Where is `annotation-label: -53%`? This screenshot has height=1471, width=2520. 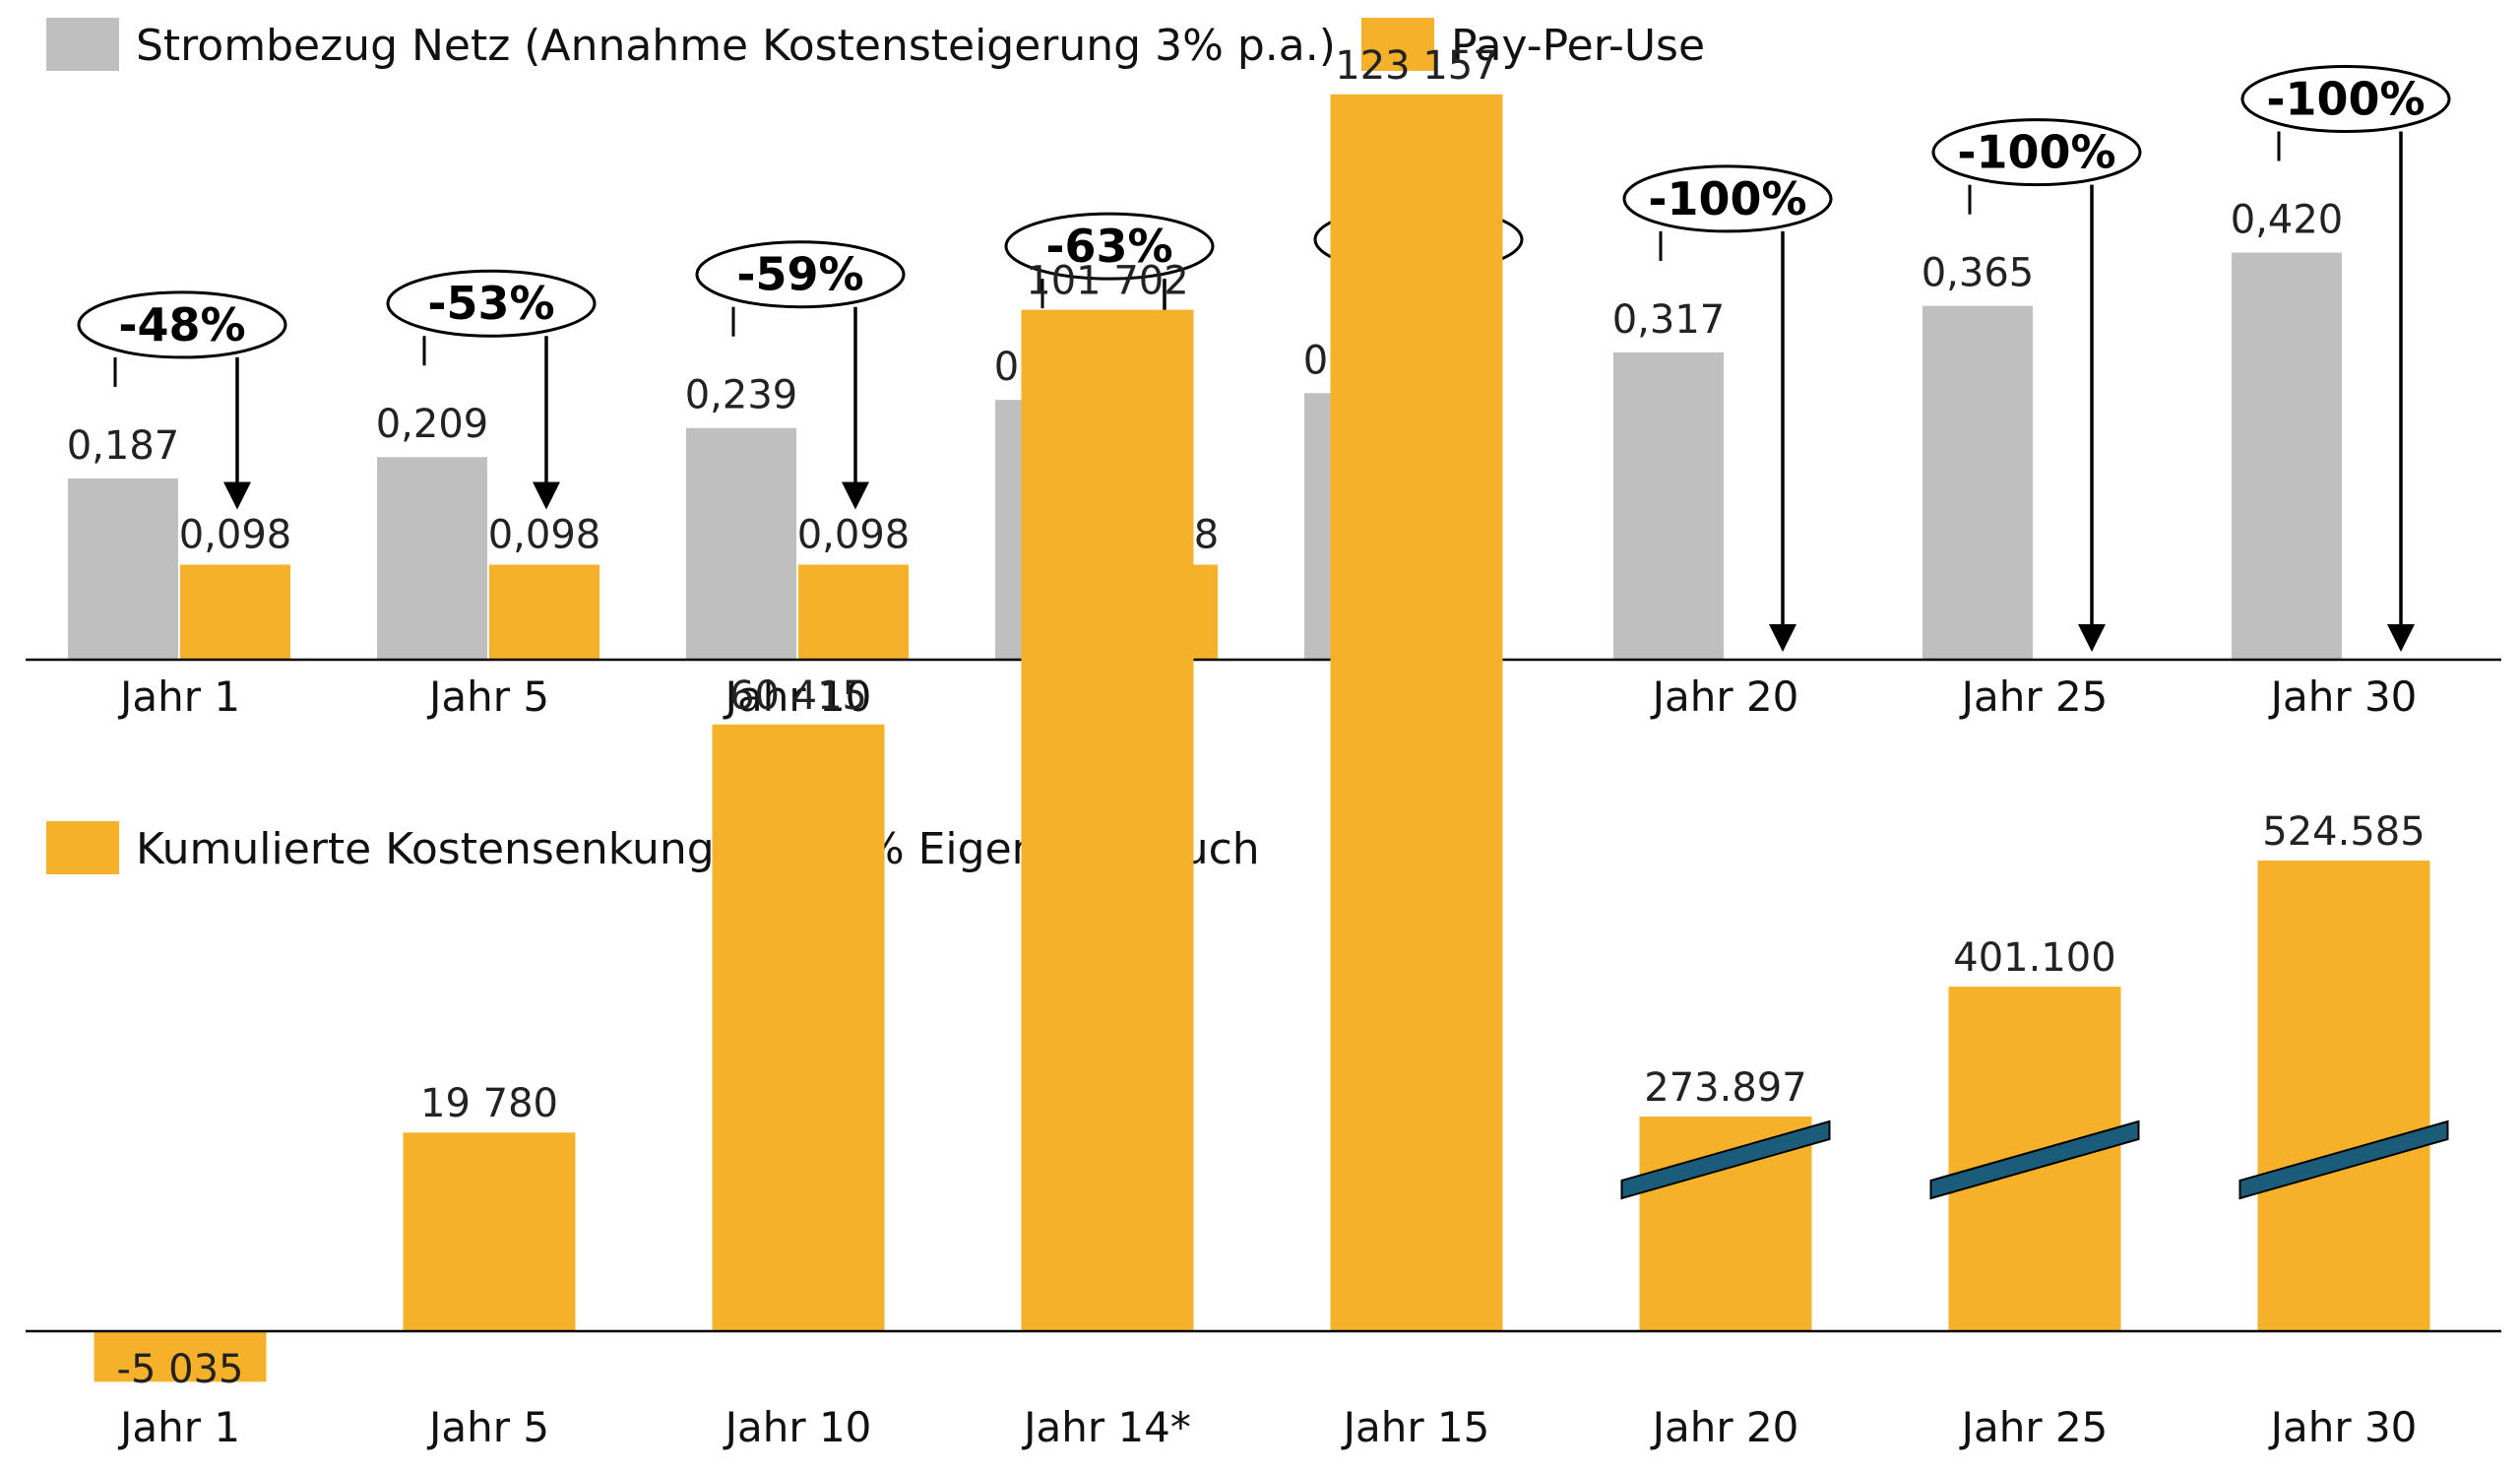 annotation-label: -53% is located at coordinates (490, 303).